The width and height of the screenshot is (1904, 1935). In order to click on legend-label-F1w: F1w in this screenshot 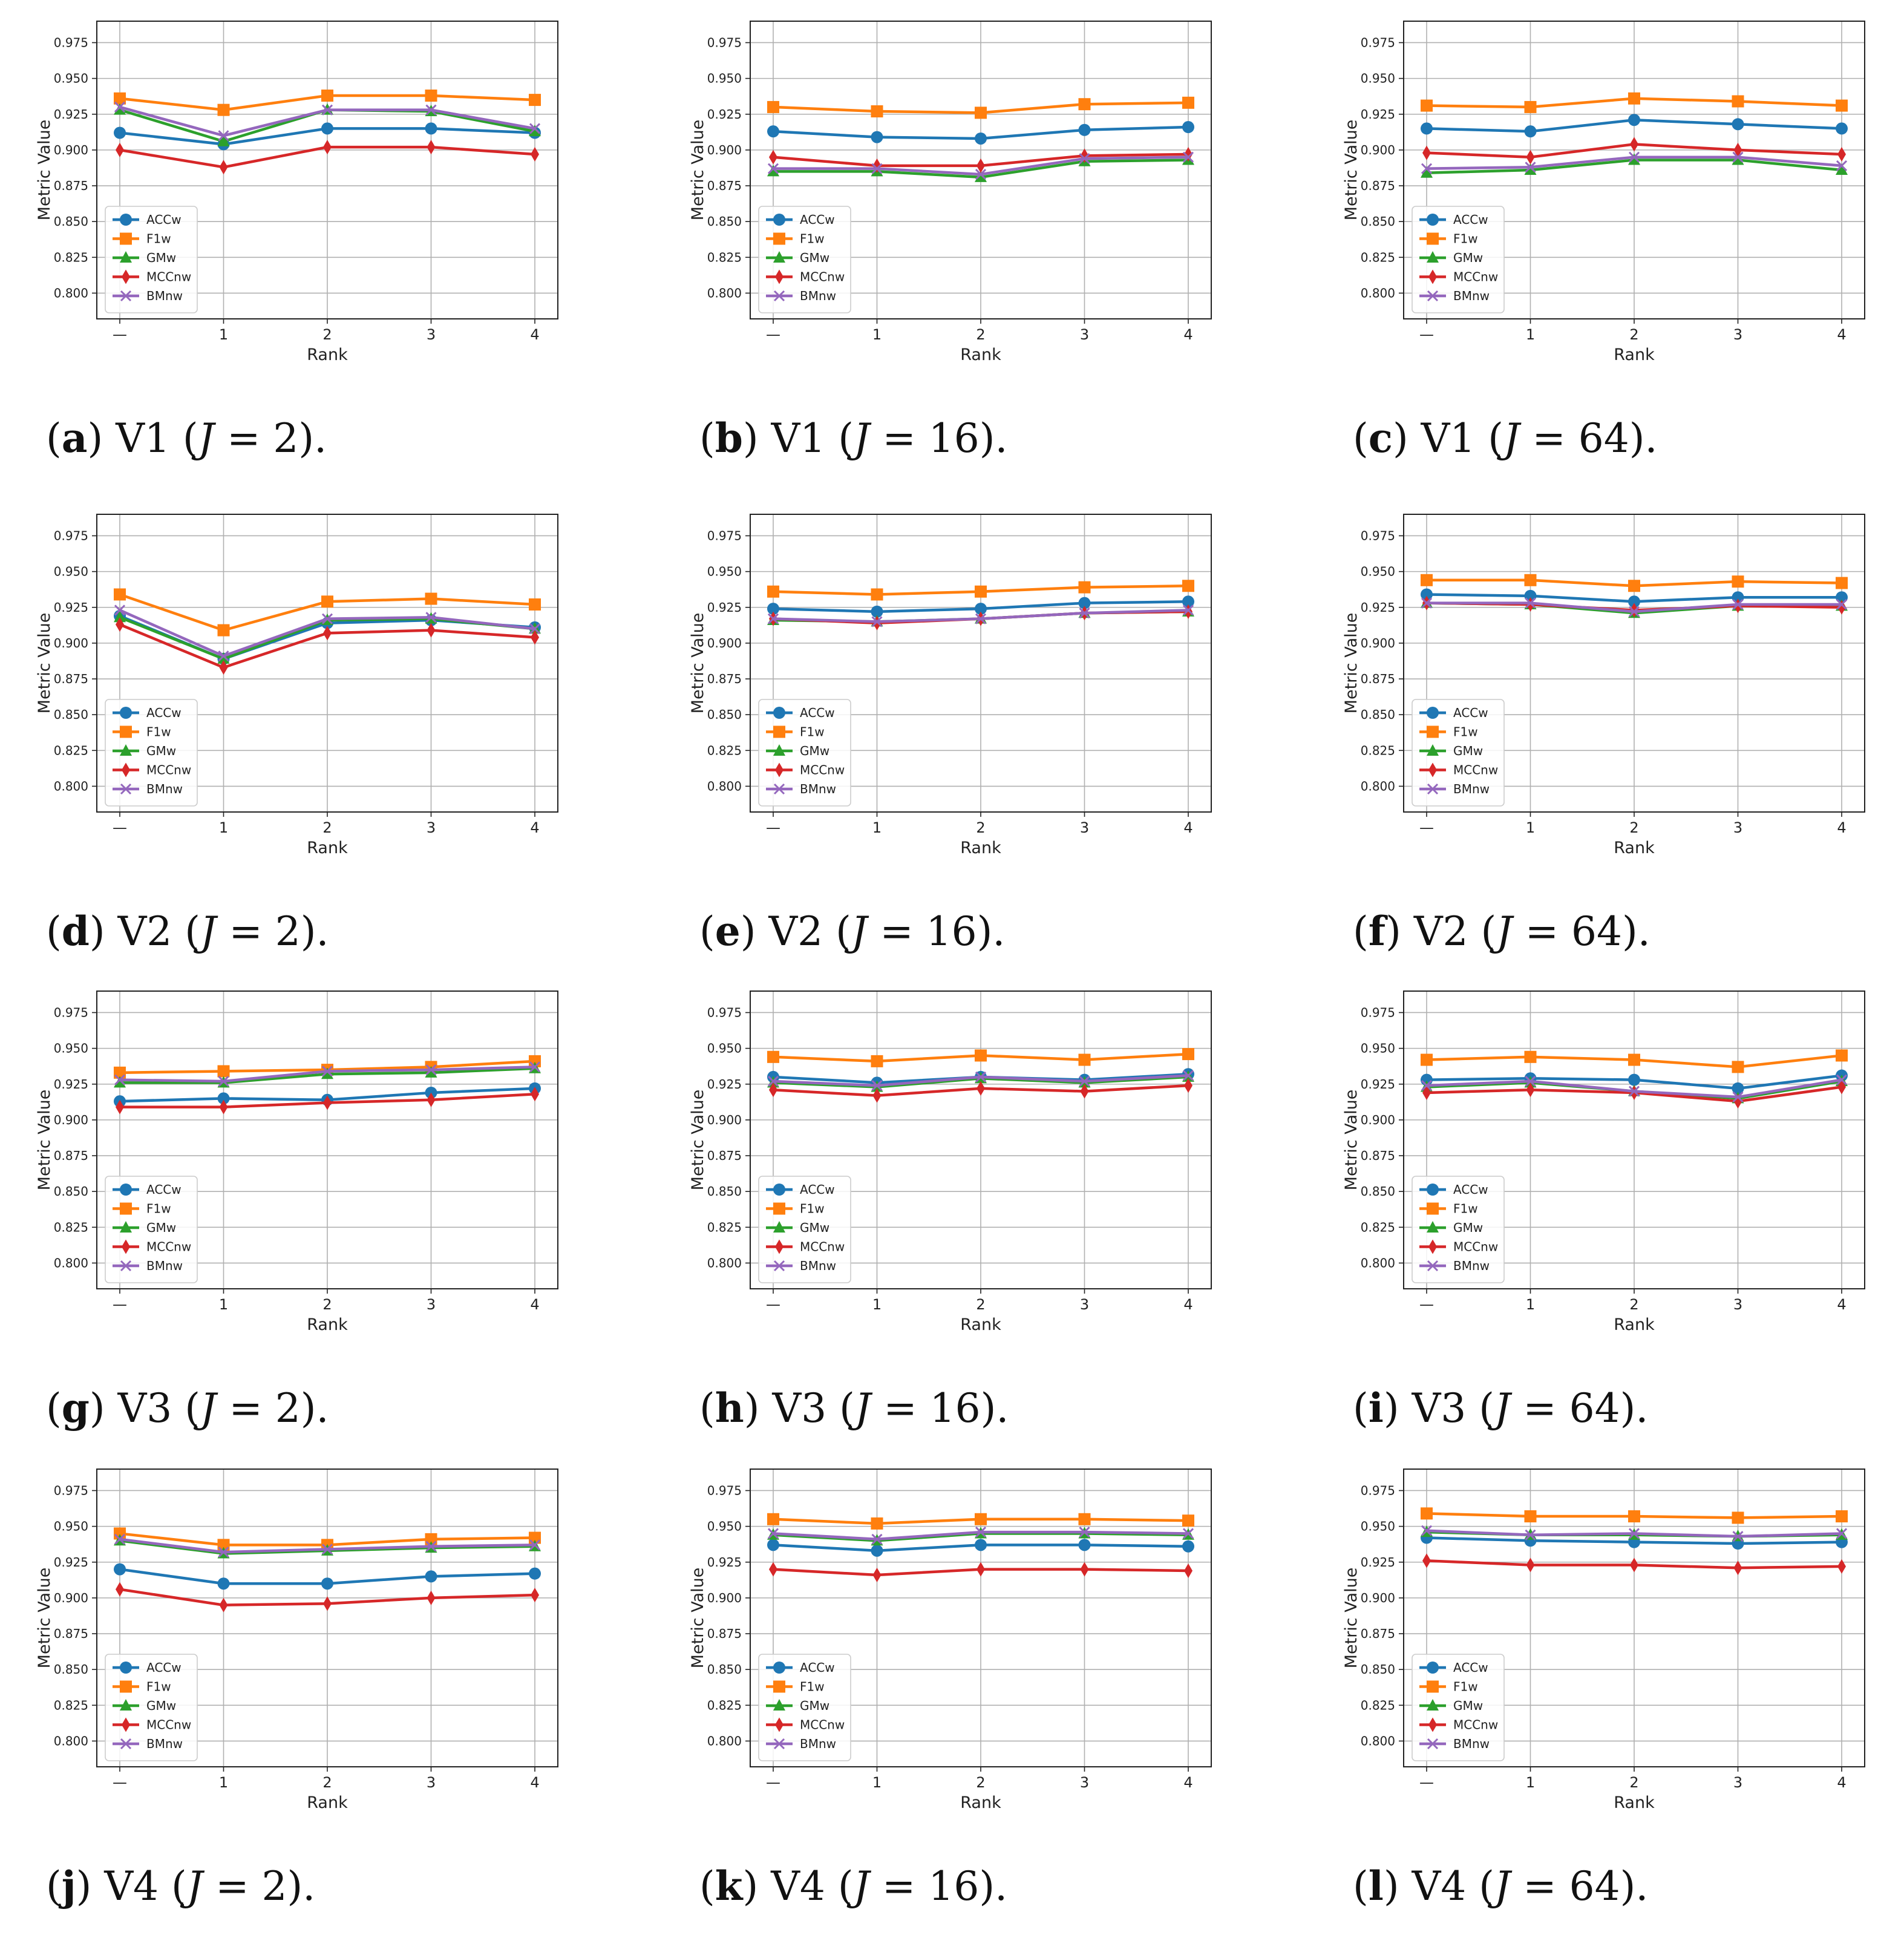, I will do `click(1465, 732)`.